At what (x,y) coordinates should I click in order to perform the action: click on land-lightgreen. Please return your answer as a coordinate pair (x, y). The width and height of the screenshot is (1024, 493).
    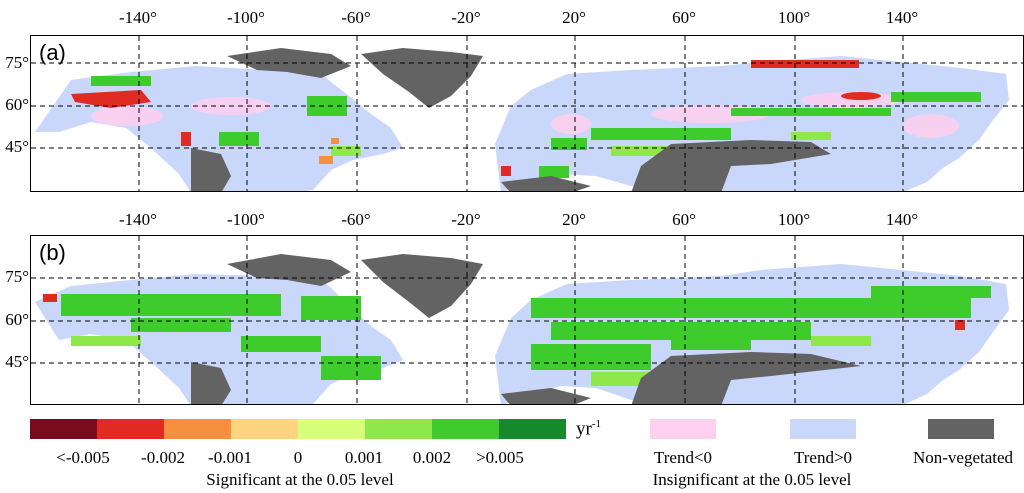
    Looking at the image, I should click on (581, 144).